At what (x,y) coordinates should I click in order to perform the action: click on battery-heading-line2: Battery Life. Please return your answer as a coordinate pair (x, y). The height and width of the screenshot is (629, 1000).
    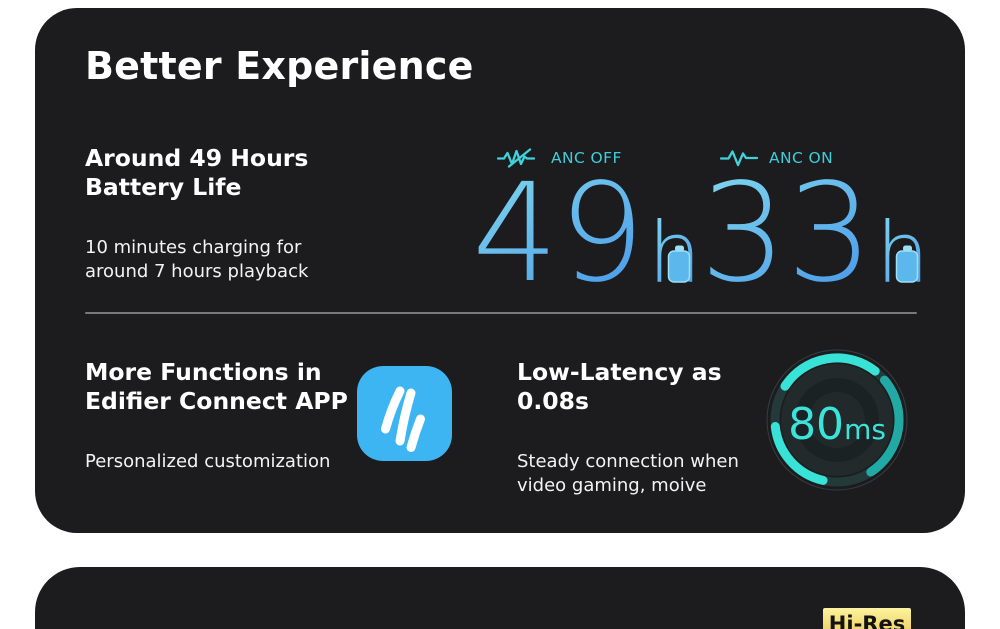
    Looking at the image, I should click on (163, 187).